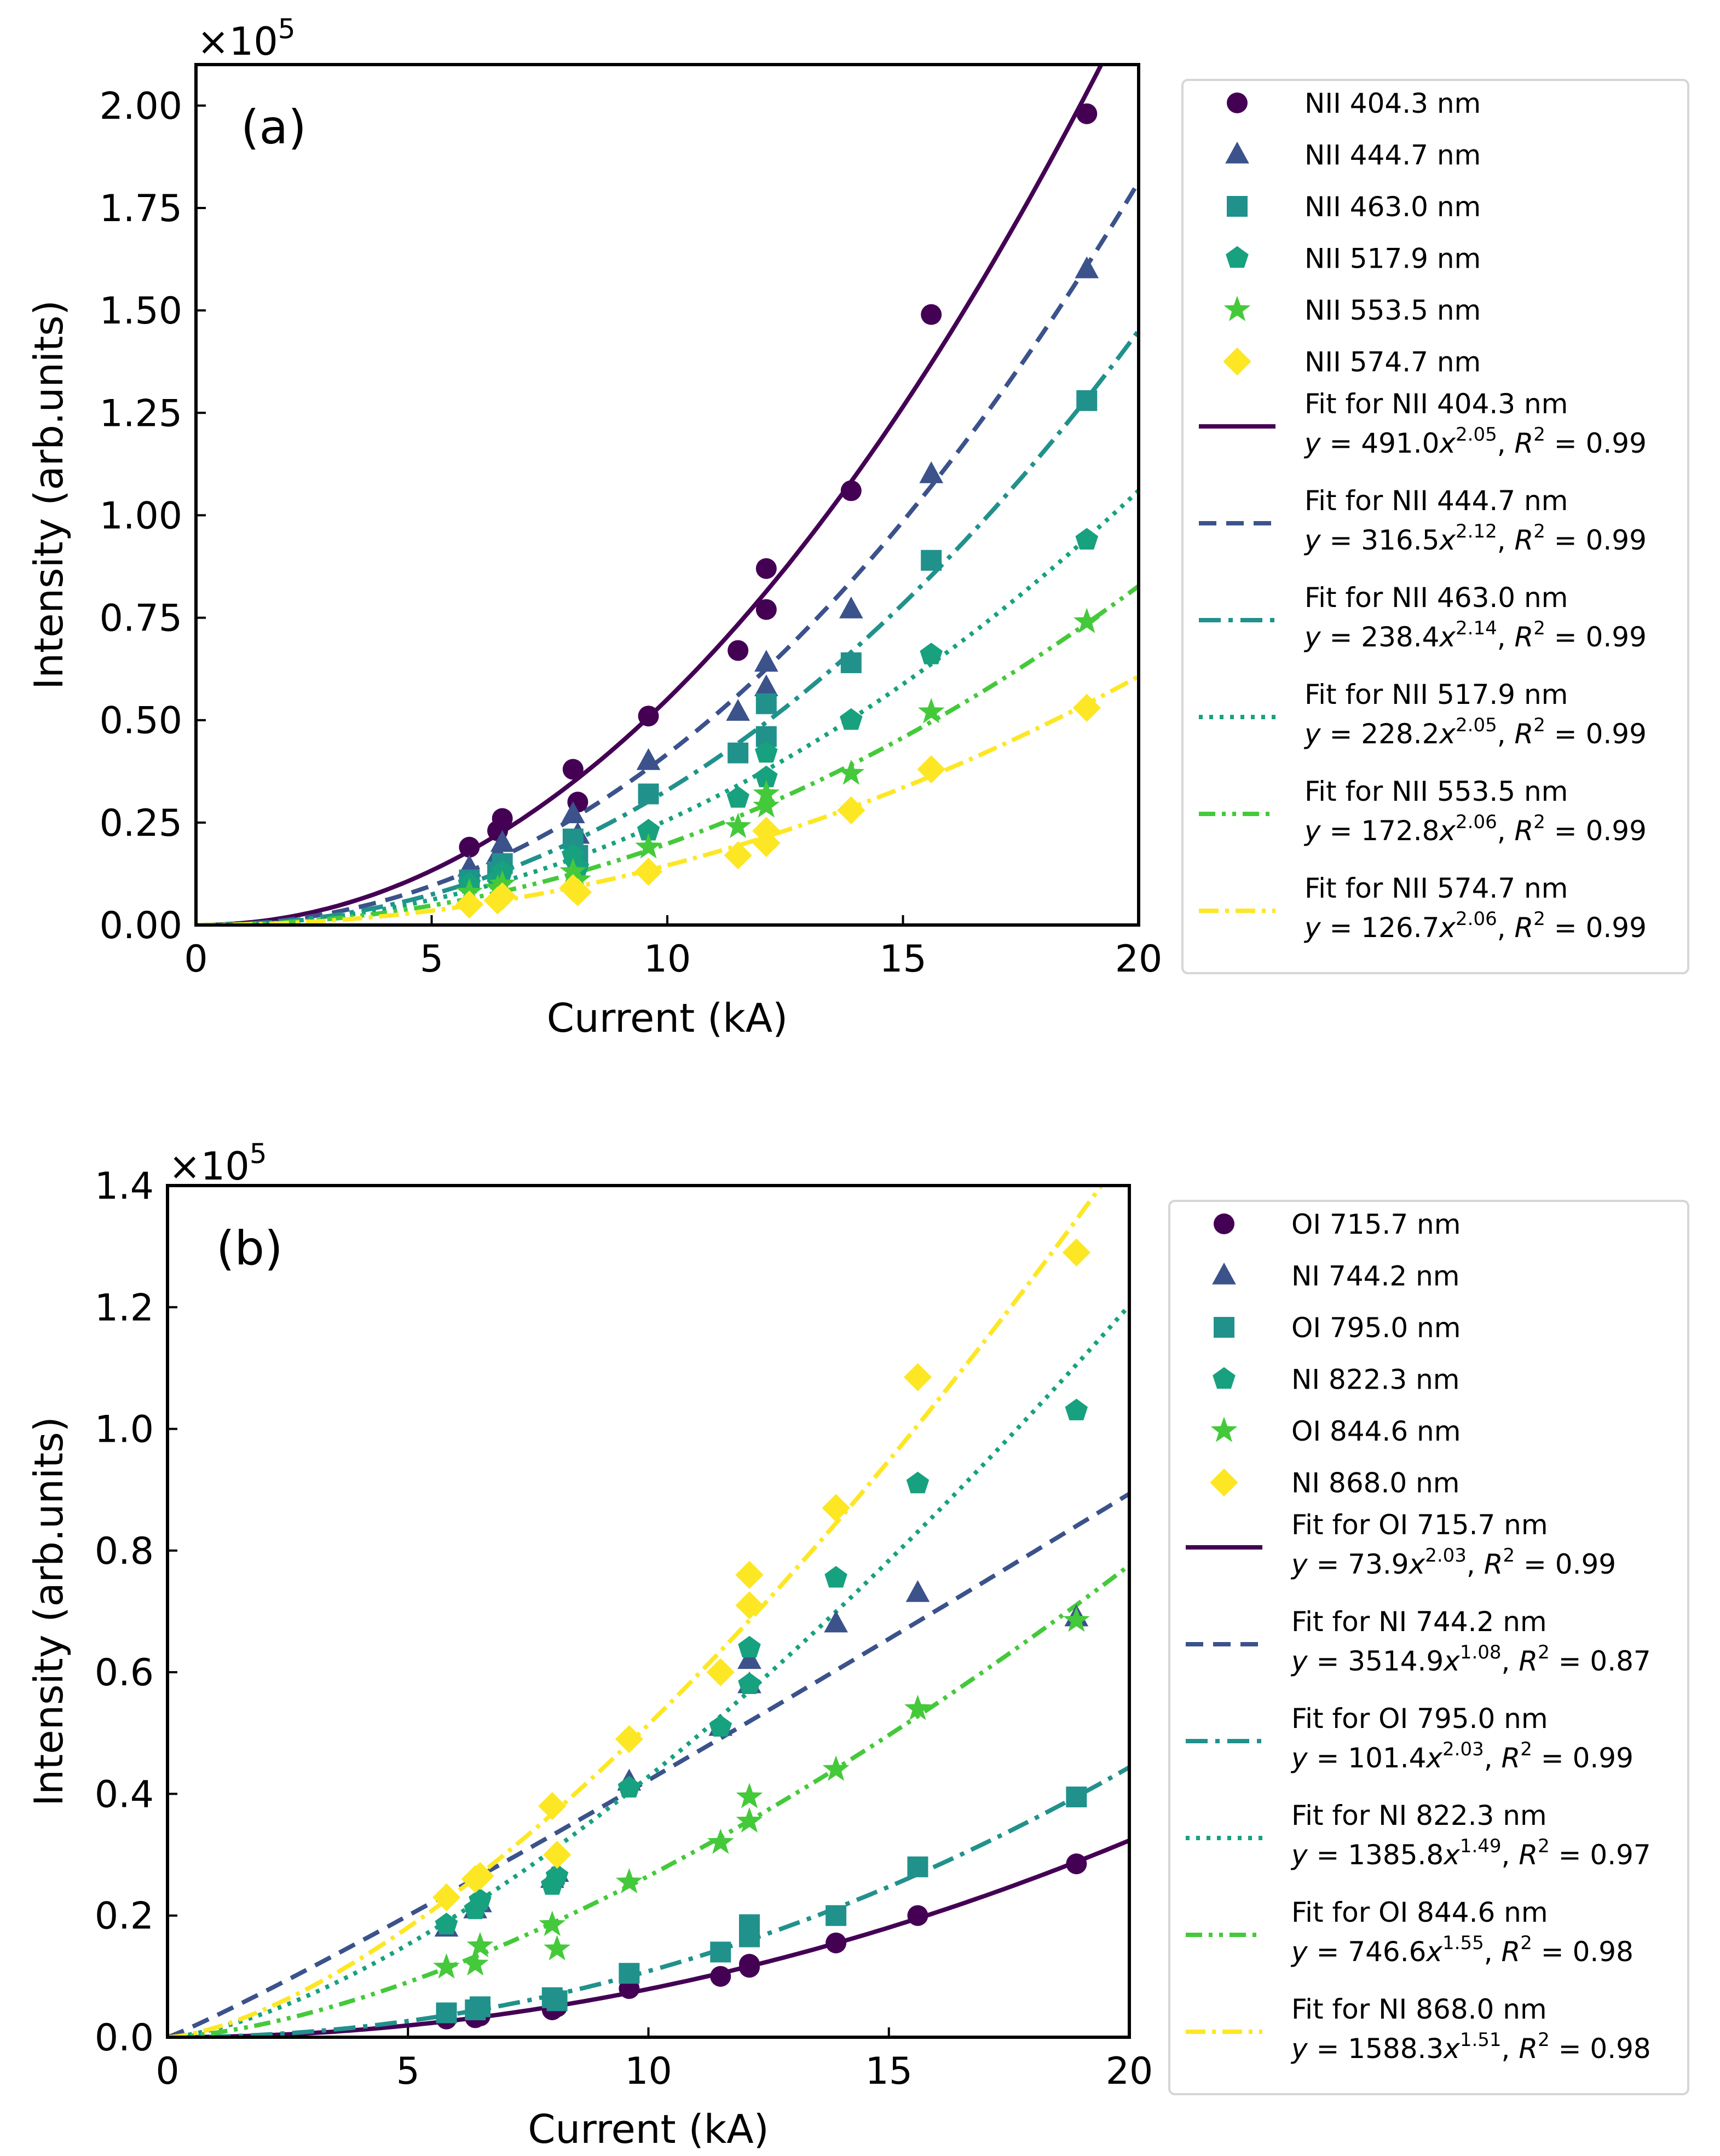  I want to click on legend-fit-equation: y = 491.0x2.05, R2 = 0.99, so click(1475, 441).